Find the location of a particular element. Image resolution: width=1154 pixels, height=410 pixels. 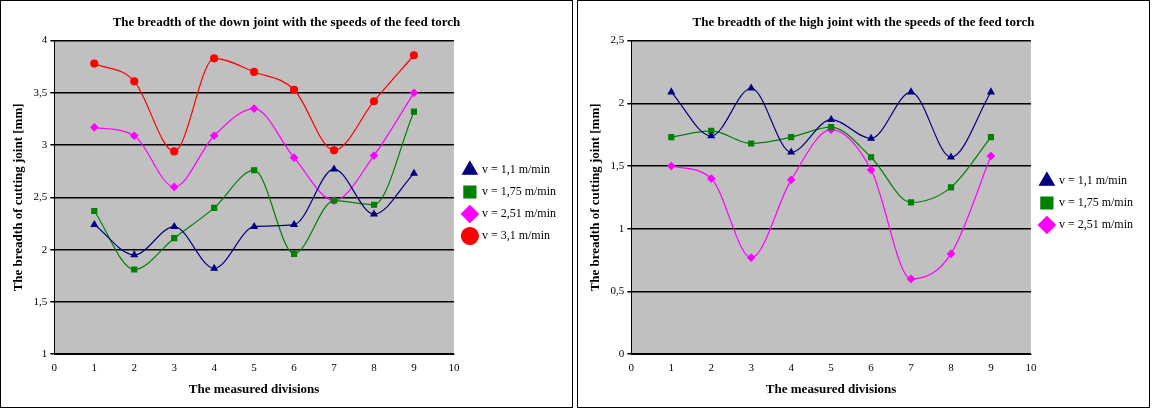

y-tick-label: 0,5 is located at coordinates (617, 290).